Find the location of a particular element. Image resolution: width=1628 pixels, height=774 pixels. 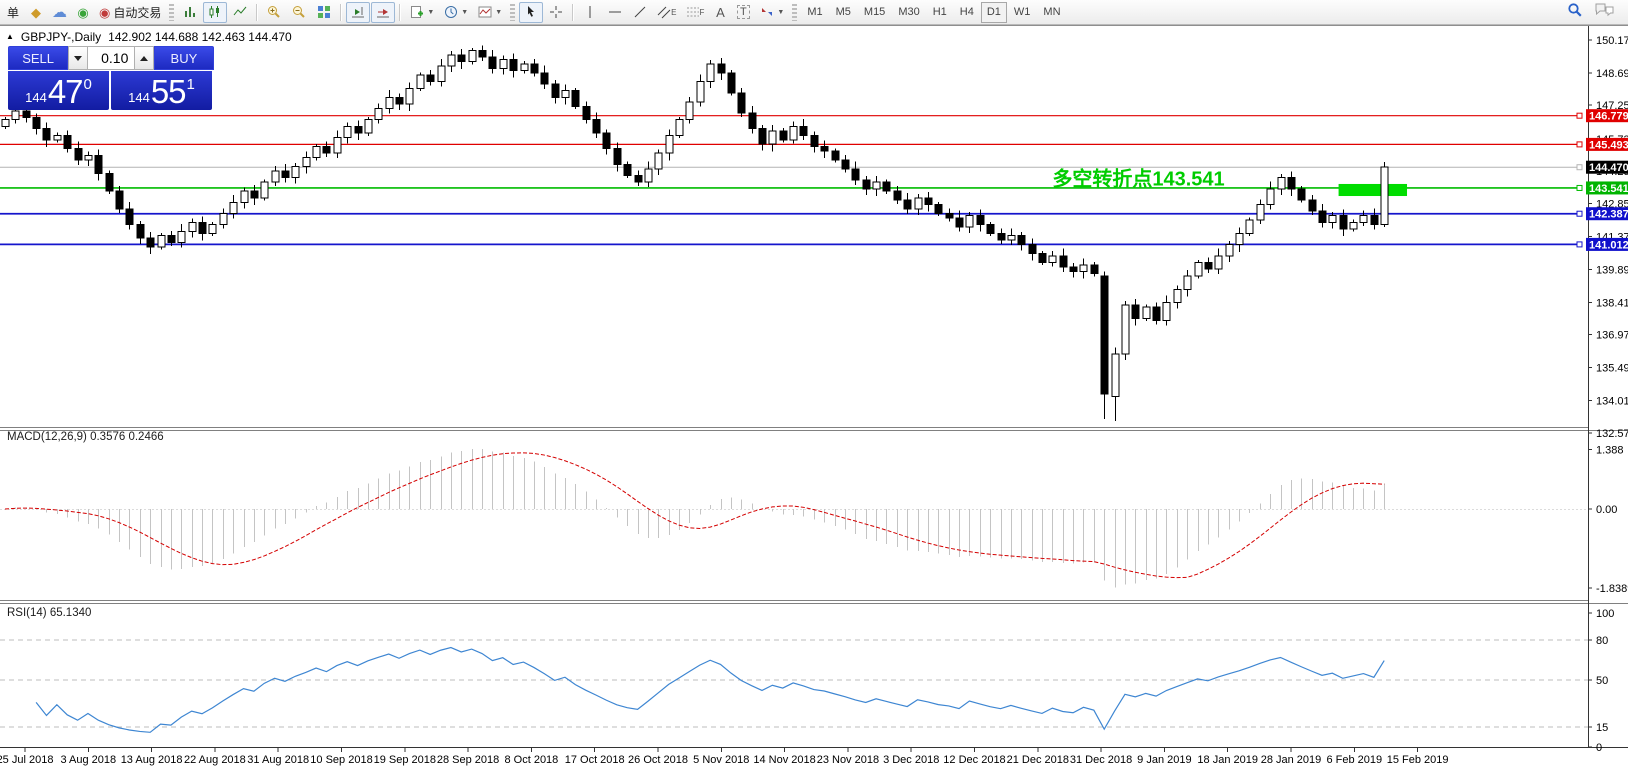

zoom-out-icon is located at coordinates (299, 12).